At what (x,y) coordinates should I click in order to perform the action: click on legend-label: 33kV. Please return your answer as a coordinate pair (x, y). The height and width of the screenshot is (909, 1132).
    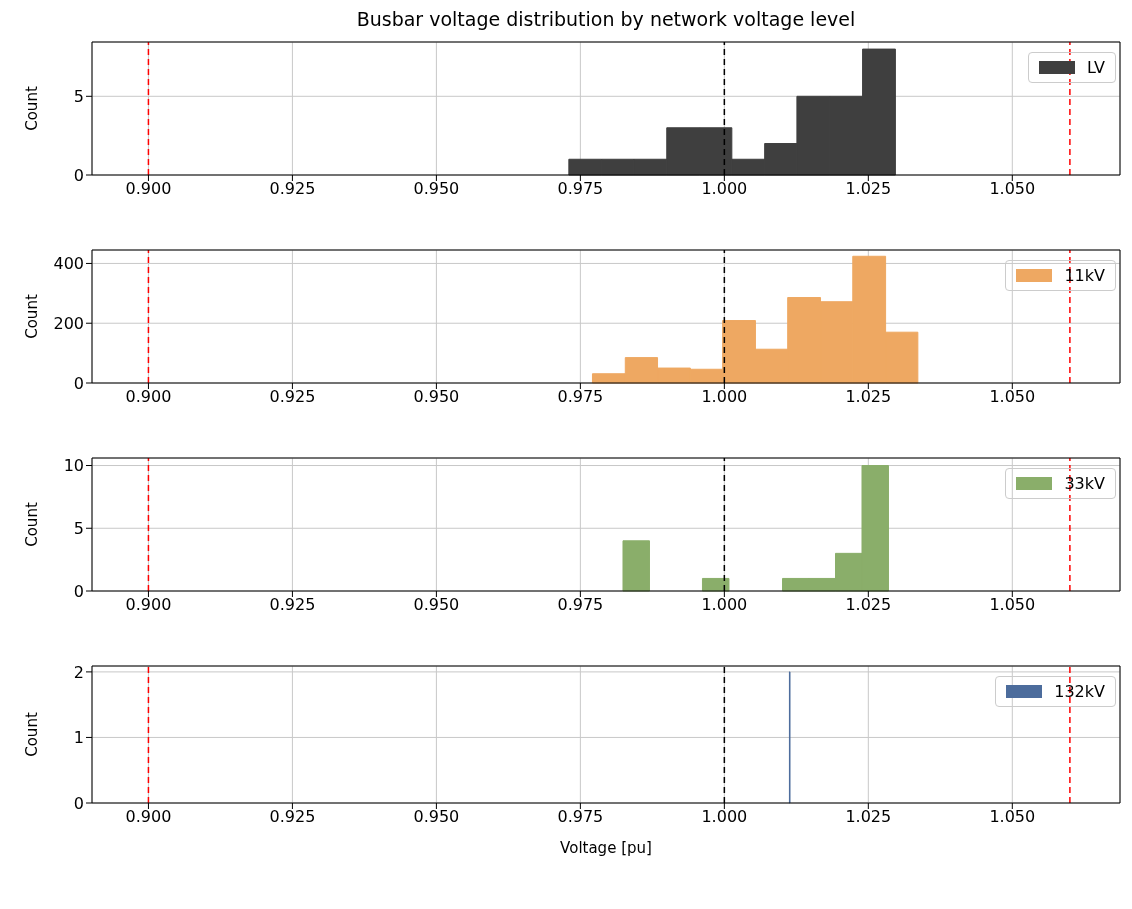
    Looking at the image, I should click on (1084, 483).